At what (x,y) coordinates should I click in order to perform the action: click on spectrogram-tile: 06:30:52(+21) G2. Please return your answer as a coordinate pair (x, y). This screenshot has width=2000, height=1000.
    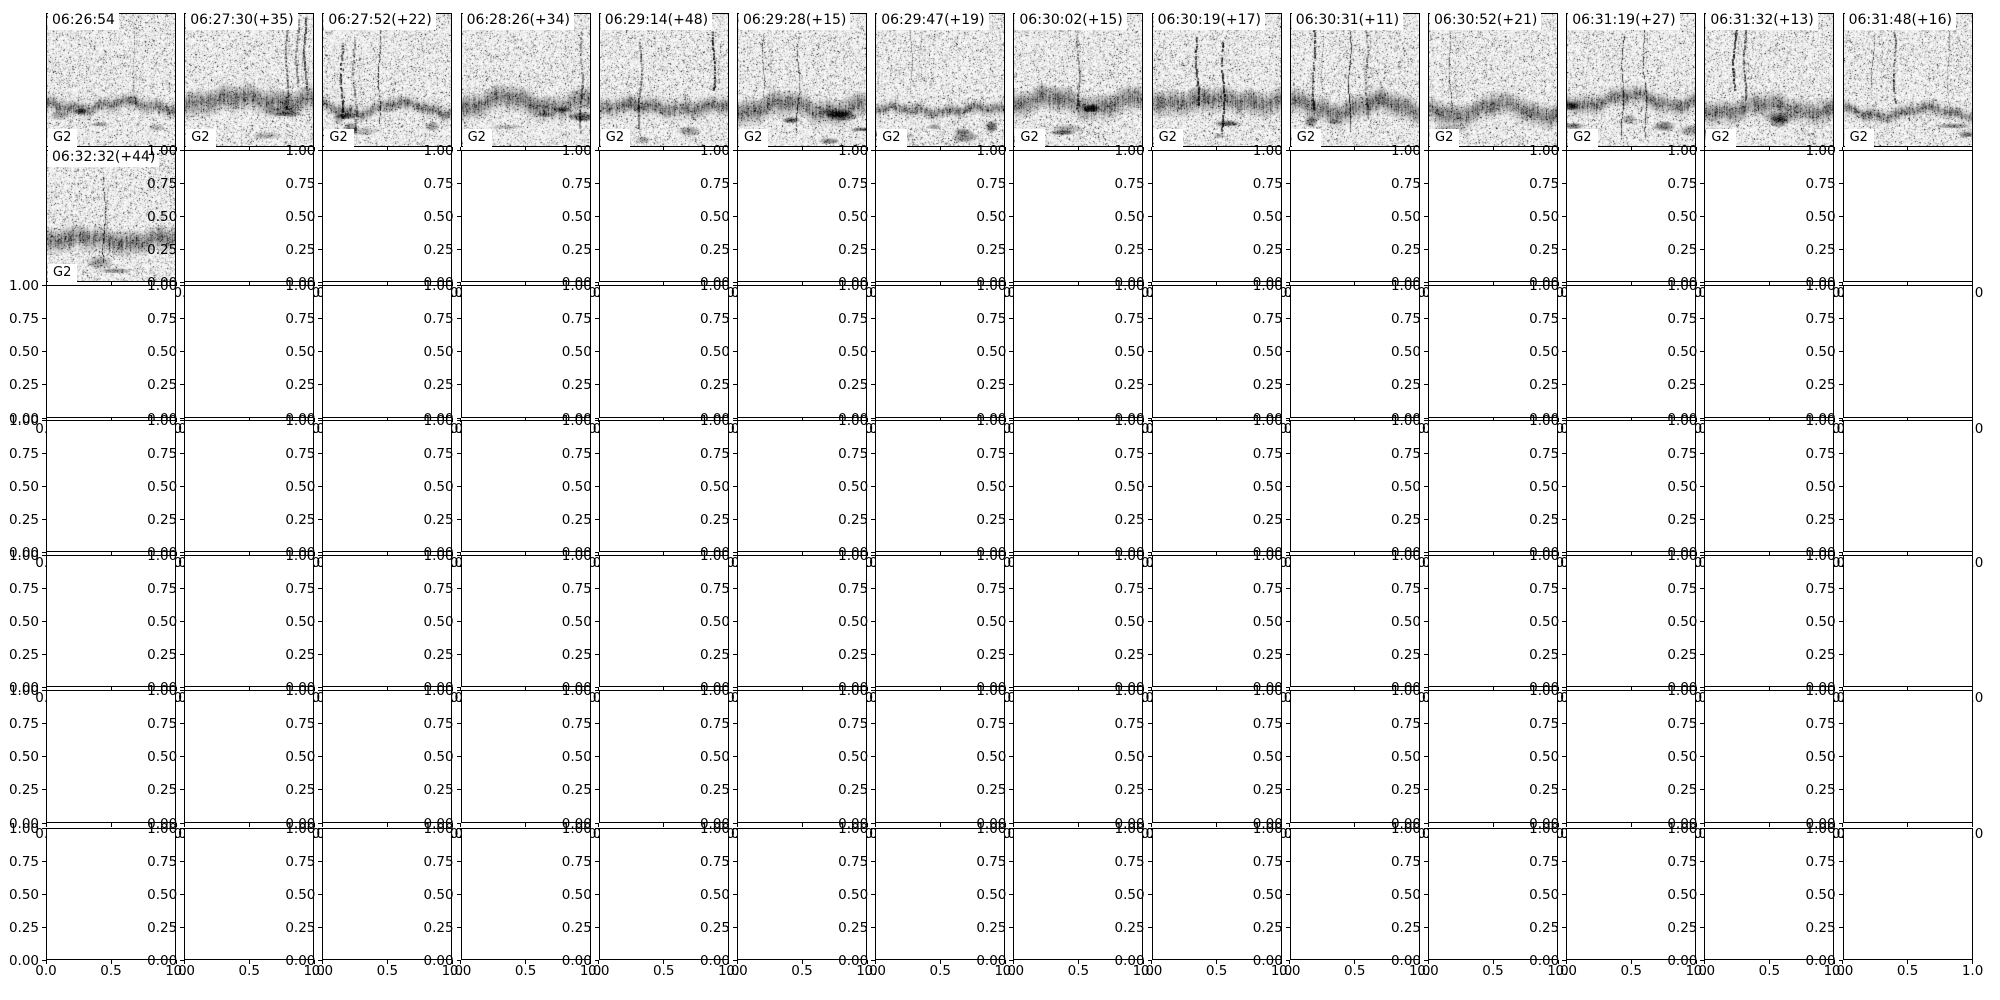
    Looking at the image, I should click on (1493, 78).